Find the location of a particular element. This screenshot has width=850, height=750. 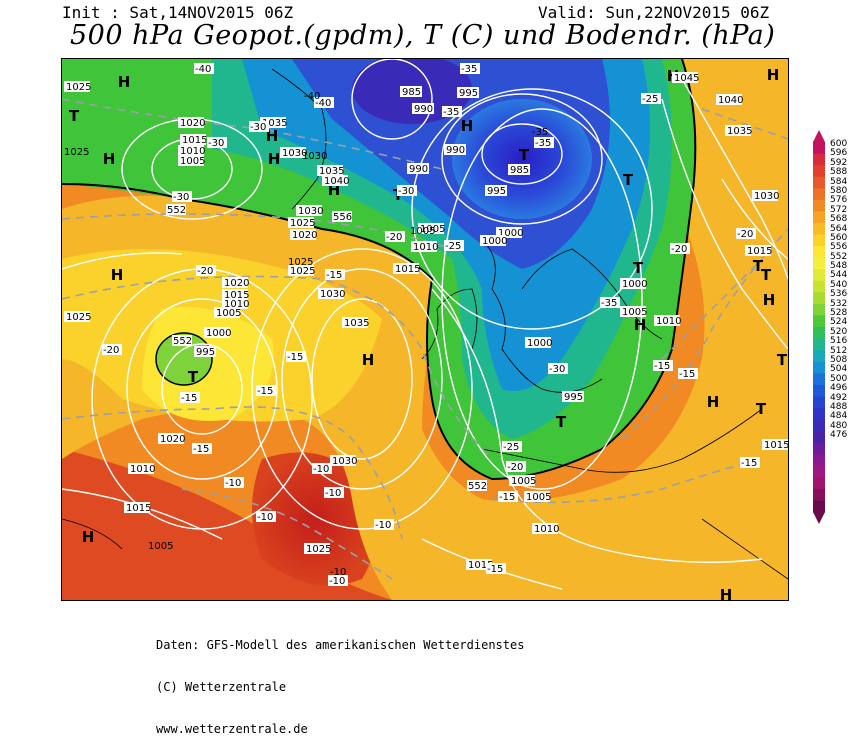

colorbar-label: 600 is located at coordinates (839, 144).